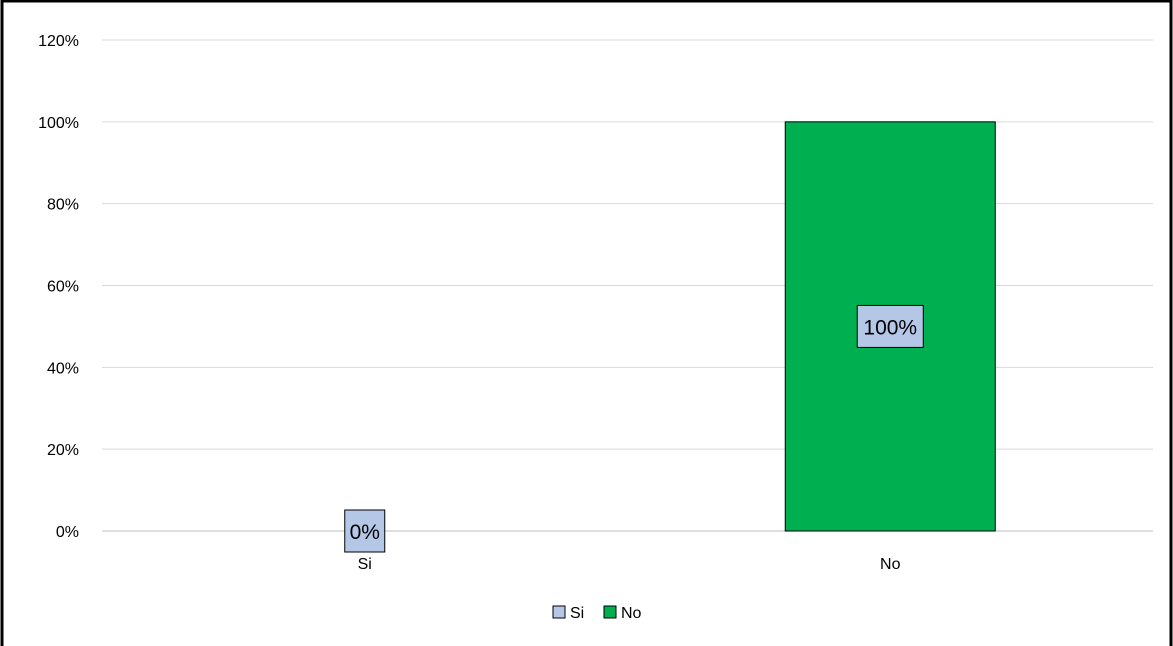  I want to click on y-tick-label: 60%, so click(63, 287).